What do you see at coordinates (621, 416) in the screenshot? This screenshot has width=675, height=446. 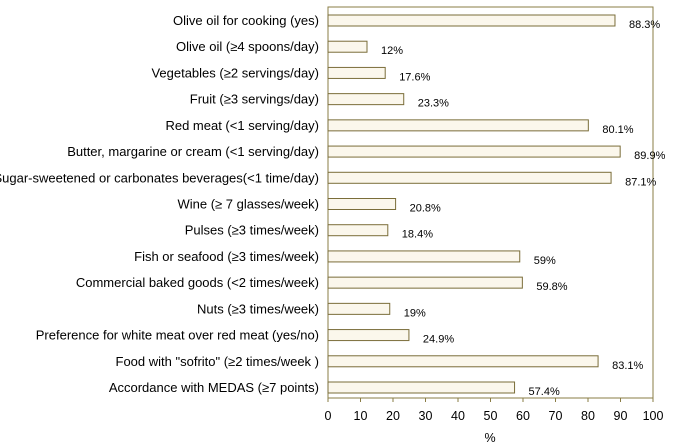 I see `x-tick-label-9: 90` at bounding box center [621, 416].